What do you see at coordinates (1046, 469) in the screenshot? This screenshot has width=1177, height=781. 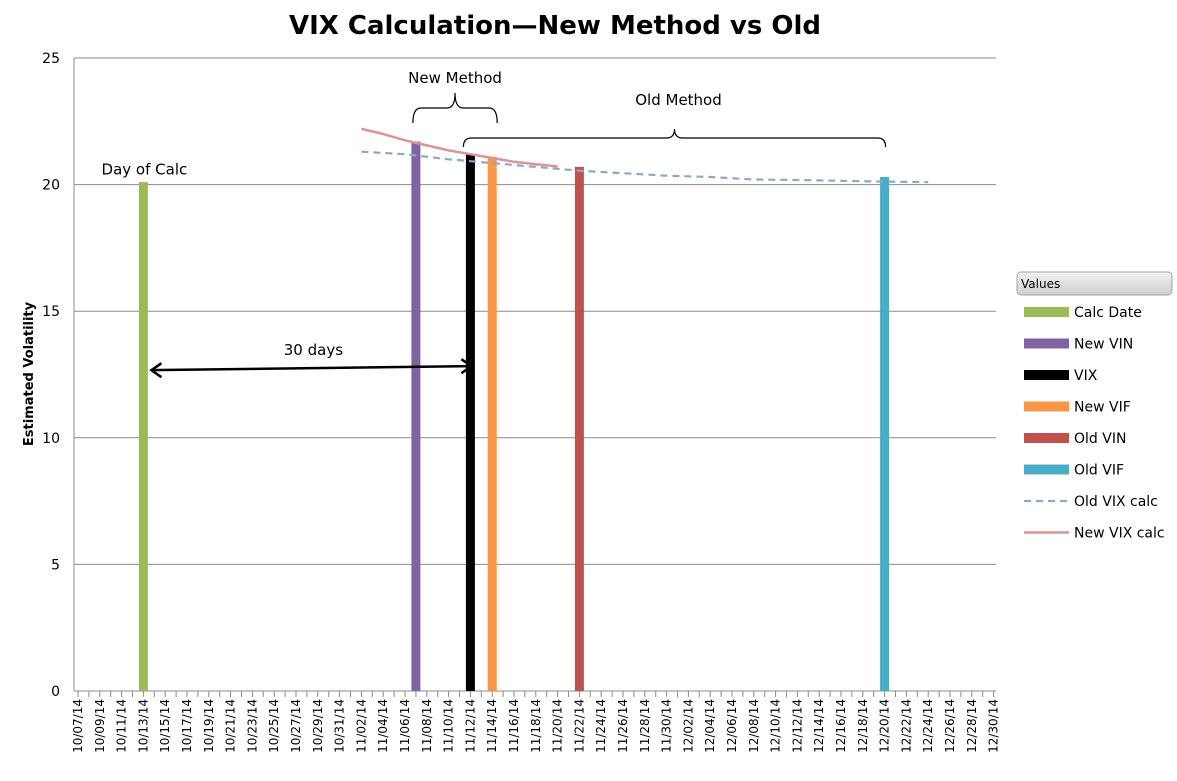 I see `legend-item-old-vif-swatch` at bounding box center [1046, 469].